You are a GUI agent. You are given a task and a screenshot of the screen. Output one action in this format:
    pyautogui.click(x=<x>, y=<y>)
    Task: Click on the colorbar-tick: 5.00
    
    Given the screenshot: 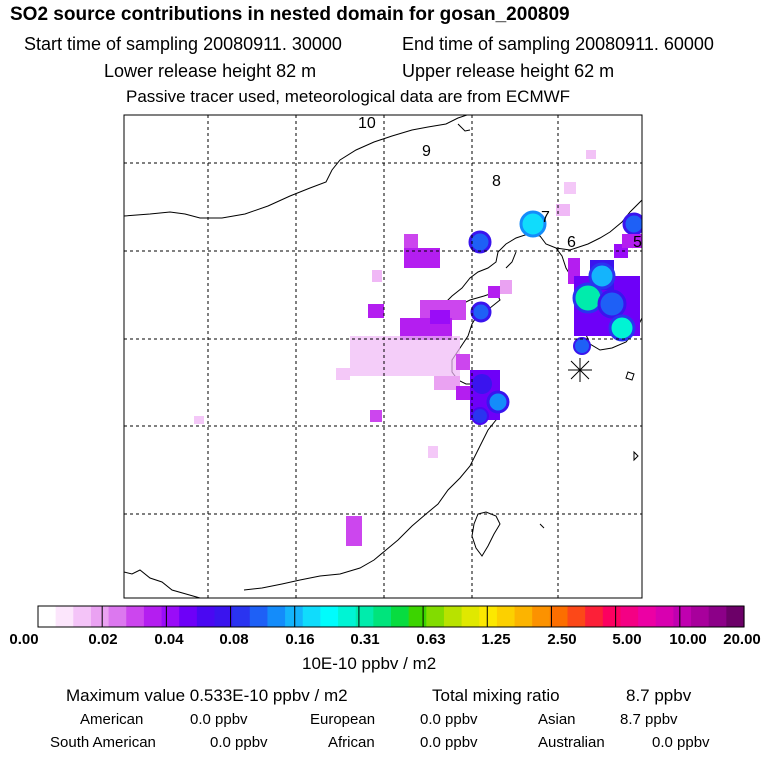 What is the action you would take?
    pyautogui.click(x=627, y=639)
    